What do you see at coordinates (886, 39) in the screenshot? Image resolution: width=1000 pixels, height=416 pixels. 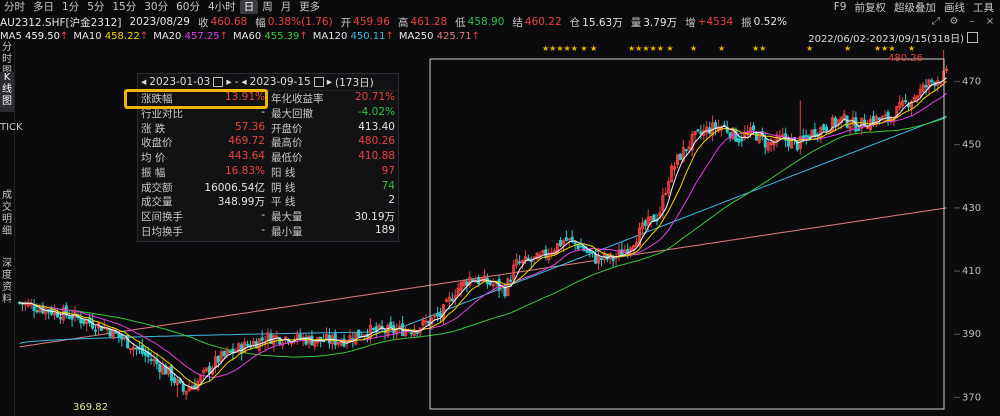 I see `date-range-text: 2022/06/02-2023/09/15(318日)` at bounding box center [886, 39].